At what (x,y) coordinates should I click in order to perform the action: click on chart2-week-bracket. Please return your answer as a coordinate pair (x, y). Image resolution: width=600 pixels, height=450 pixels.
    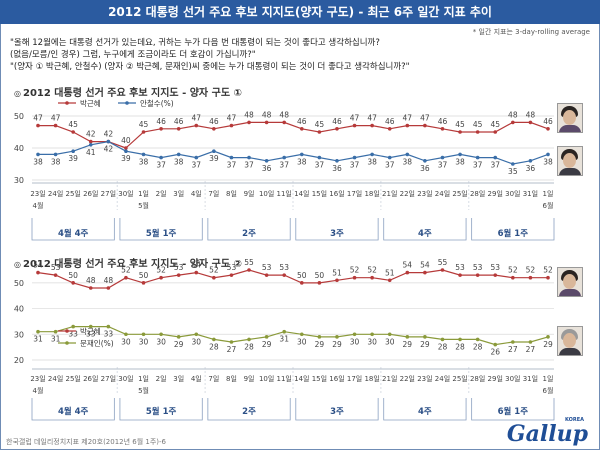
    Looking at the image, I should click on (249, 409).